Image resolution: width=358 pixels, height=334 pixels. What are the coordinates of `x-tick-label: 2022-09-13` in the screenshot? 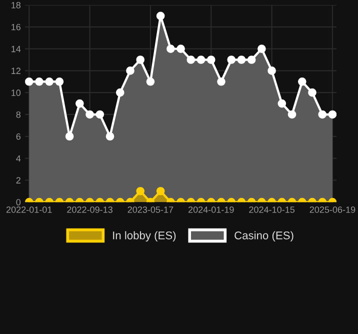 It's located at (89, 209).